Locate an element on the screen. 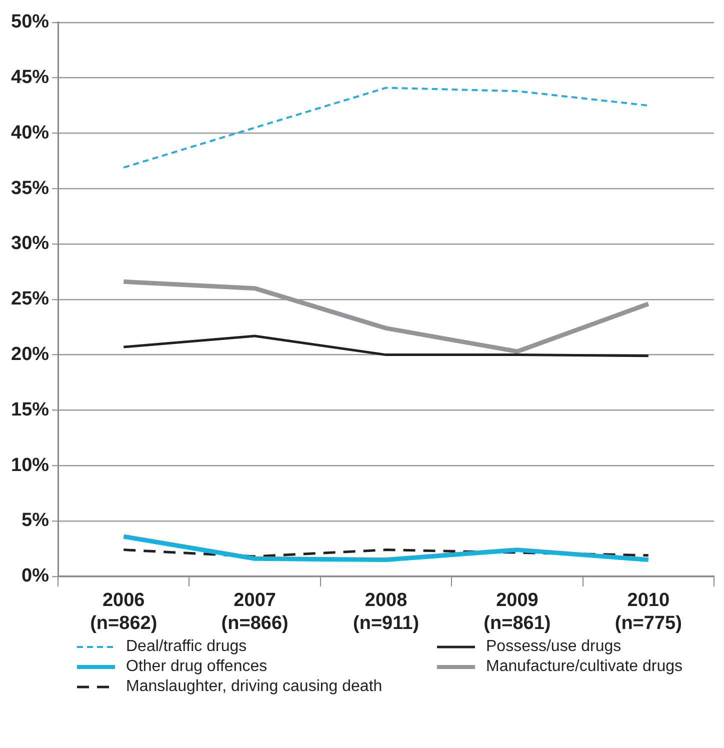  x-tick-label: 2010 (n=775) is located at coordinates (648, 612).